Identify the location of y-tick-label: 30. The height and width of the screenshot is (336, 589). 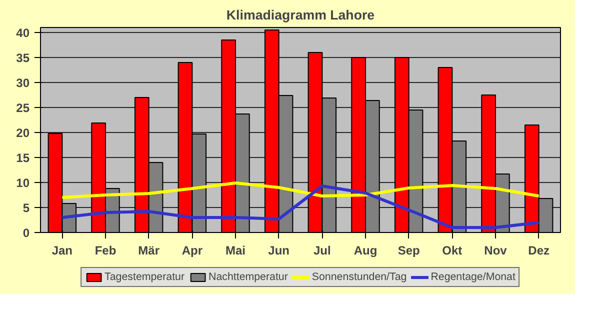
(23, 83).